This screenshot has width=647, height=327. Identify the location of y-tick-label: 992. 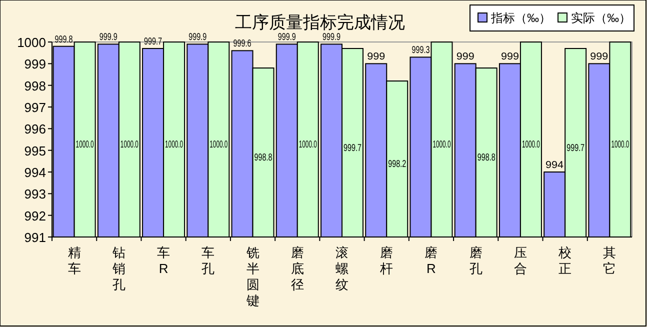
(35, 216).